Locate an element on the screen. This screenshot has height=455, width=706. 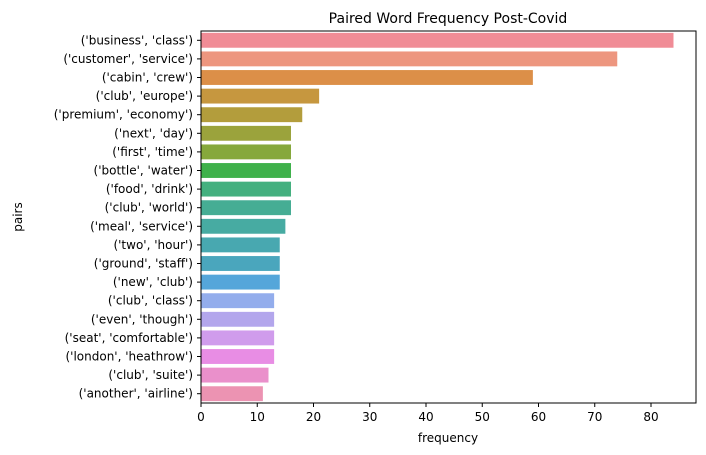
y-tick-label: ('food', 'drink') is located at coordinates (149, 189).